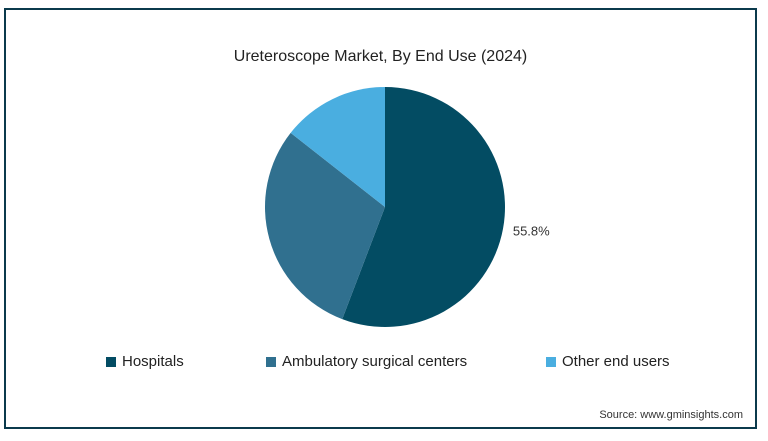 Image resolution: width=768 pixels, height=441 pixels. I want to click on legend-label-other-end-users: Other end users, so click(616, 361).